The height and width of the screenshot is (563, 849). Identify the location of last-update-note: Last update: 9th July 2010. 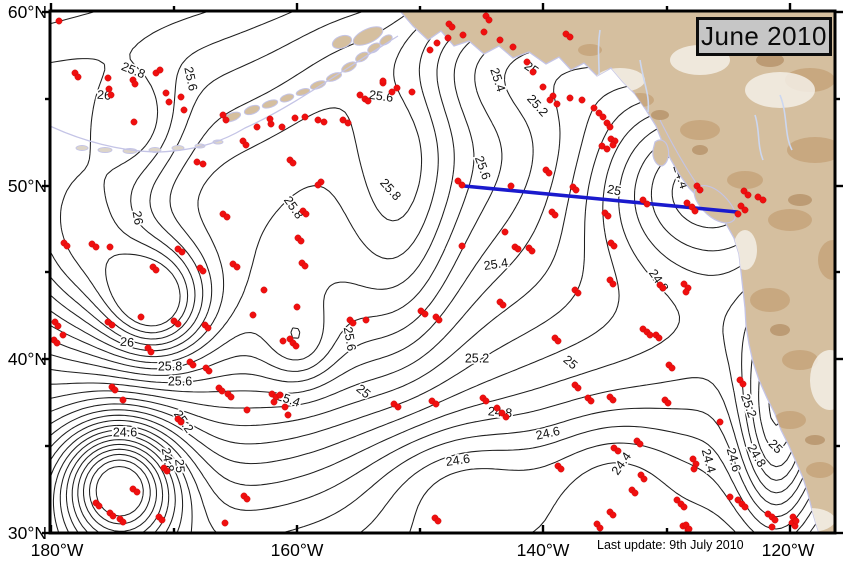
(670, 545).